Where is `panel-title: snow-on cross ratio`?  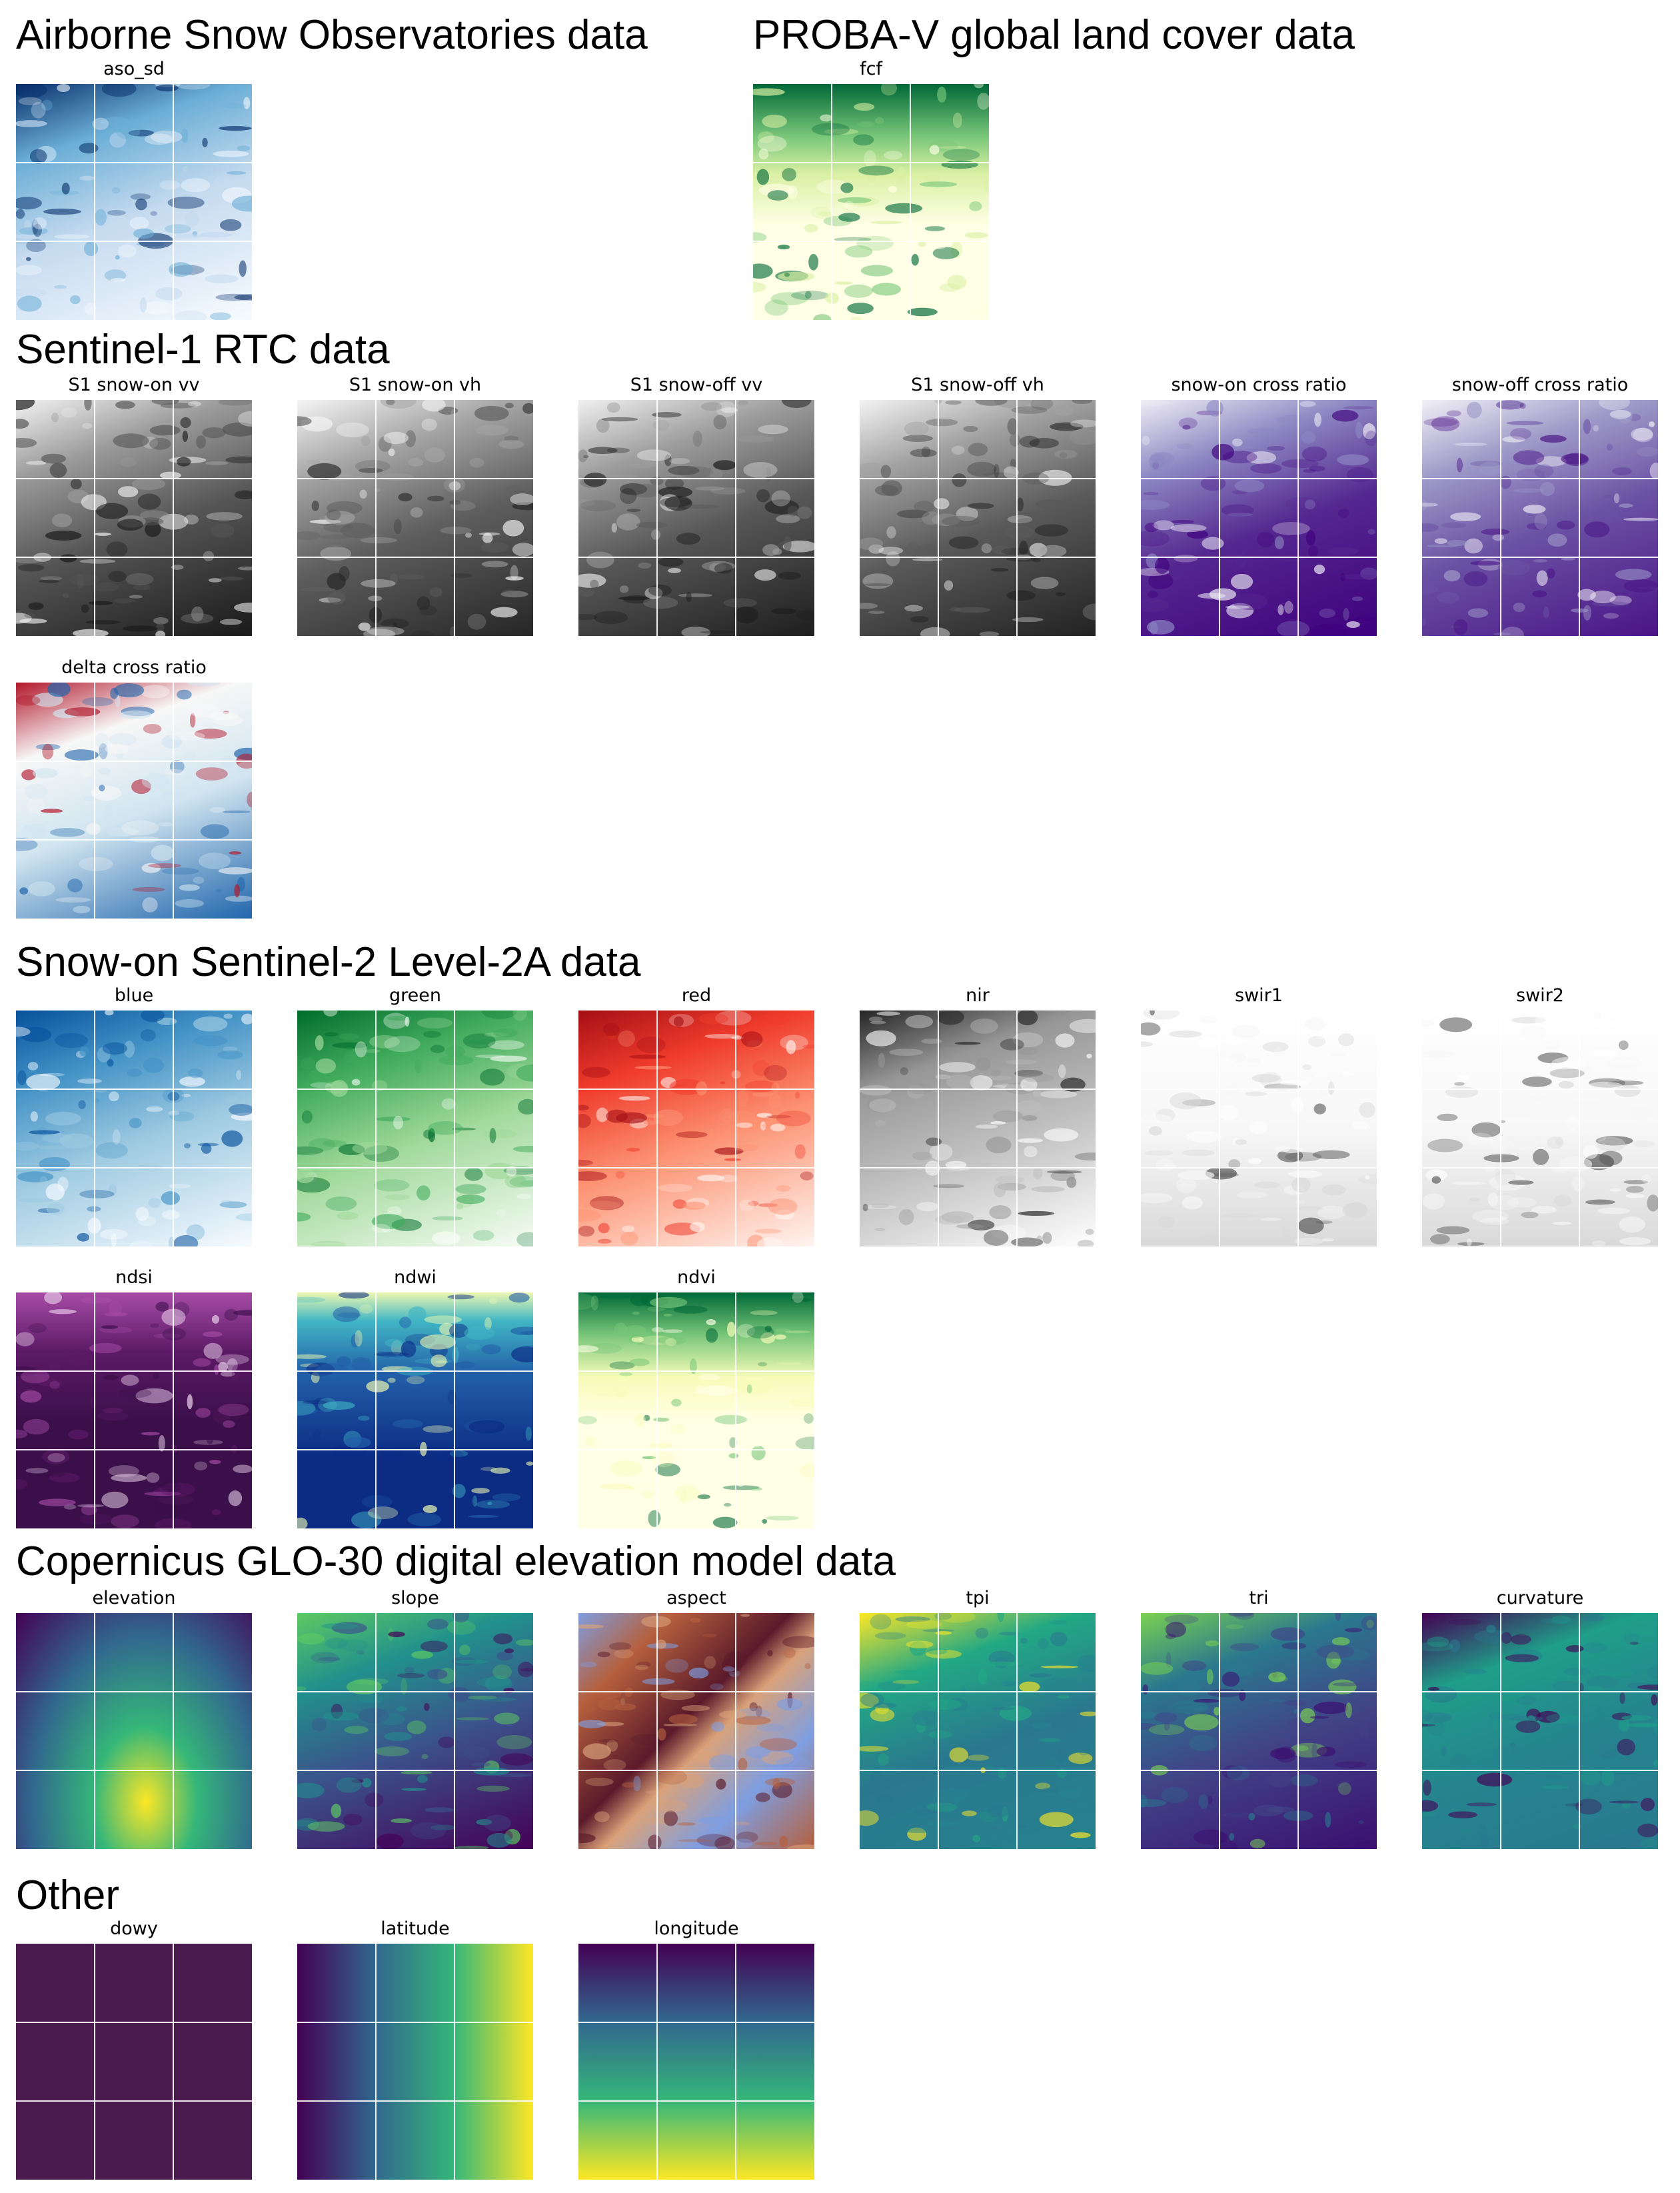 panel-title: snow-on cross ratio is located at coordinates (1259, 385).